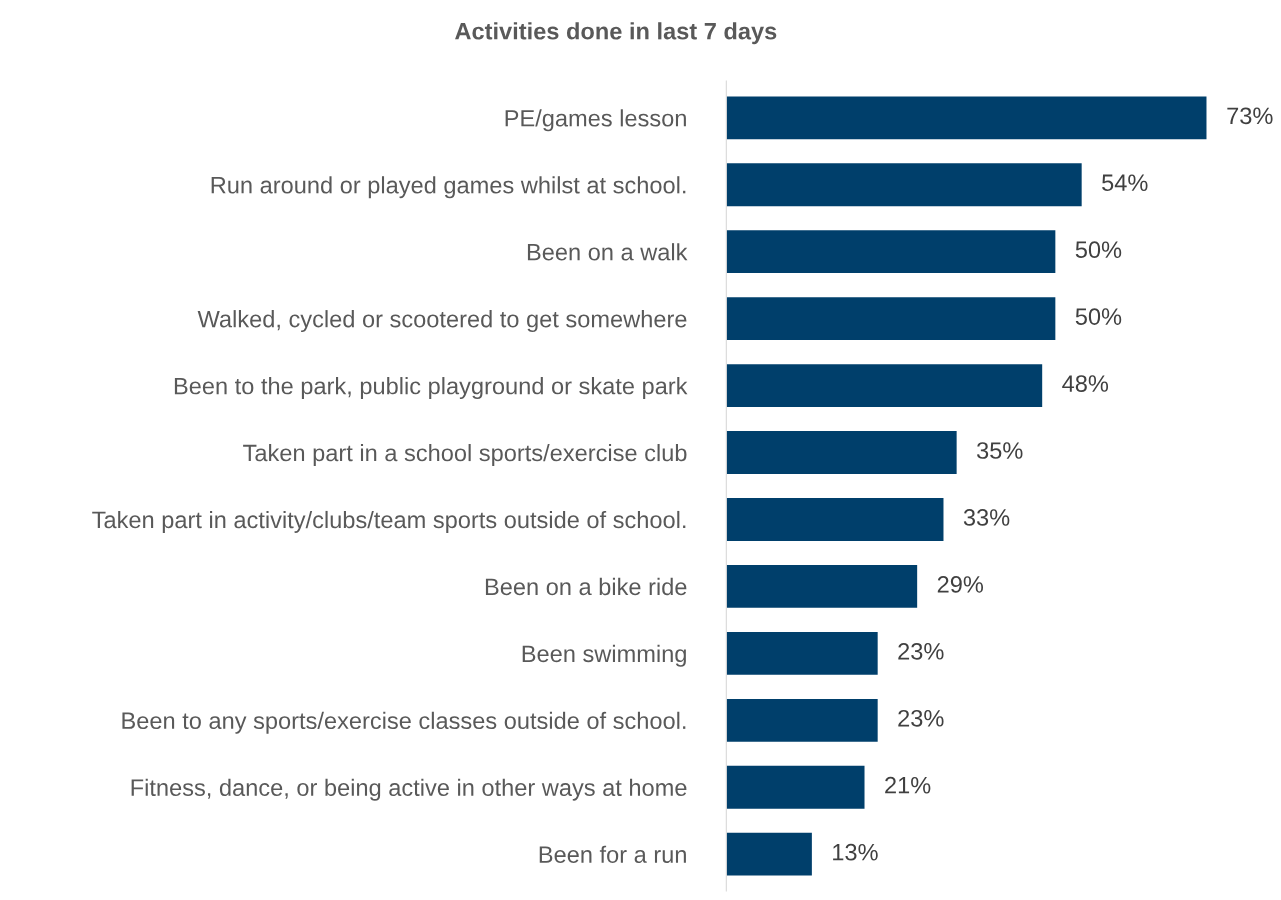 The height and width of the screenshot is (900, 1281). Describe the element at coordinates (1250, 116) in the screenshot. I see `data-label: 73%` at that location.